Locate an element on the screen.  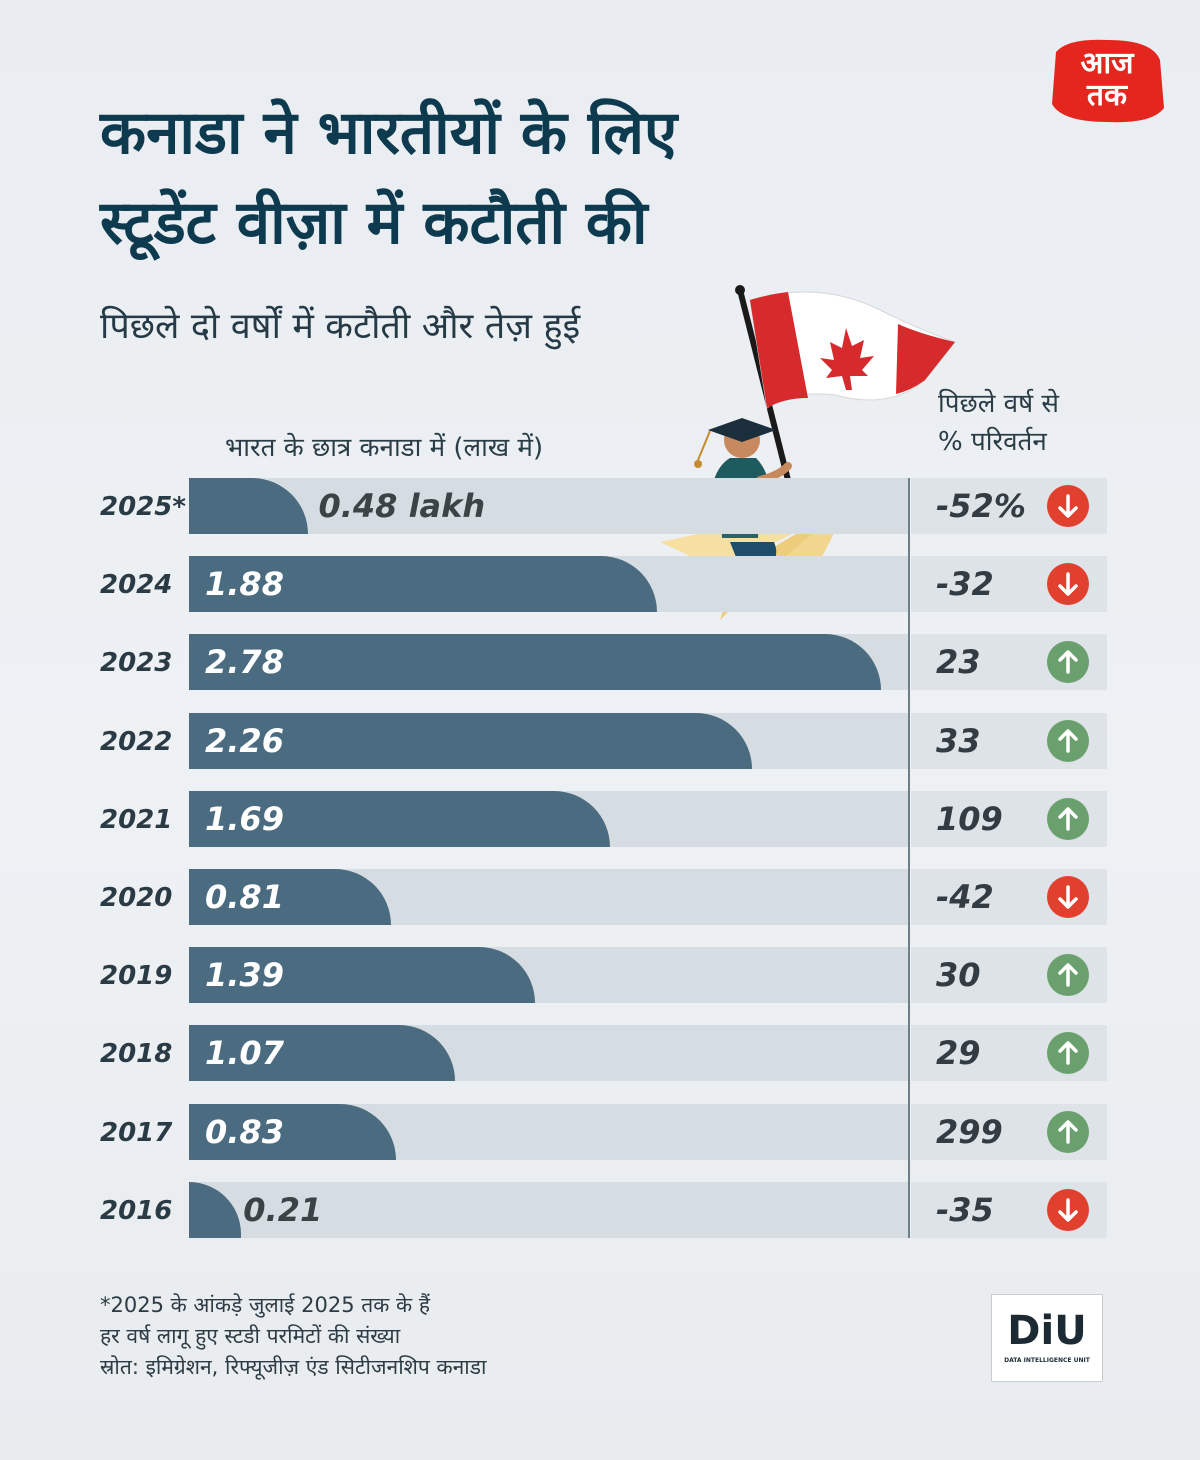
page-subtitle: पिछले दो वर्षों में कटौती और तेज़ हुई is located at coordinates (340, 326).